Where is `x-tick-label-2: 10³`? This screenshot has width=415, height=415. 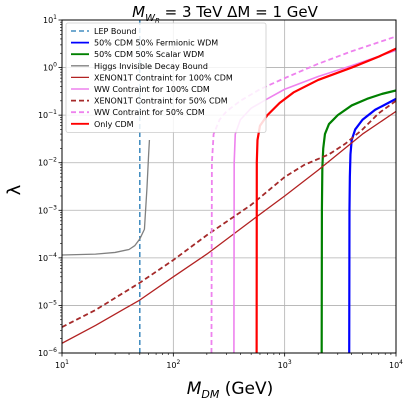 x-tick-label-2: 10³ is located at coordinates (285, 364).